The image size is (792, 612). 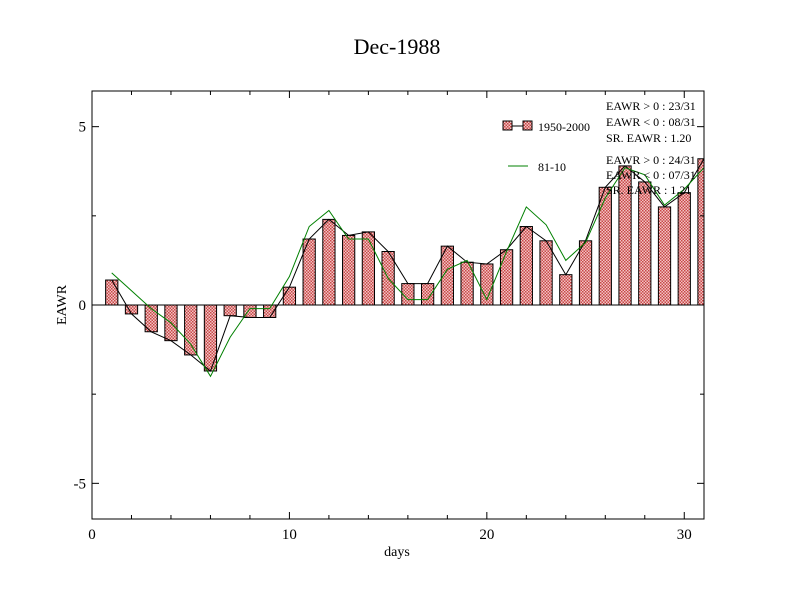 I want to click on stats-2-line: EAWR > 0 : 24/31, so click(x=651, y=160).